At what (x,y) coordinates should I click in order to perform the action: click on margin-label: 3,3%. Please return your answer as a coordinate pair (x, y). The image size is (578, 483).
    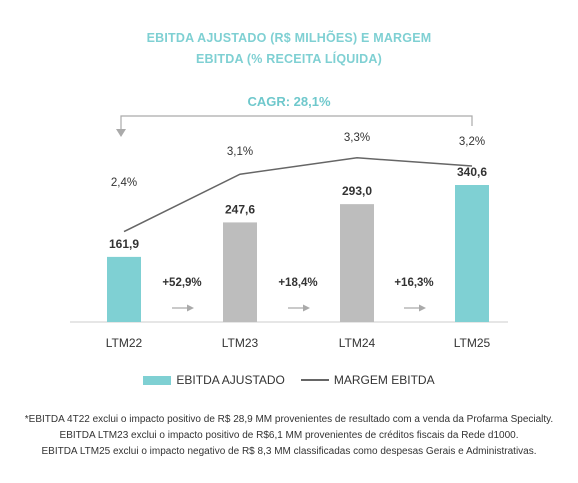
    Looking at the image, I should click on (357, 138).